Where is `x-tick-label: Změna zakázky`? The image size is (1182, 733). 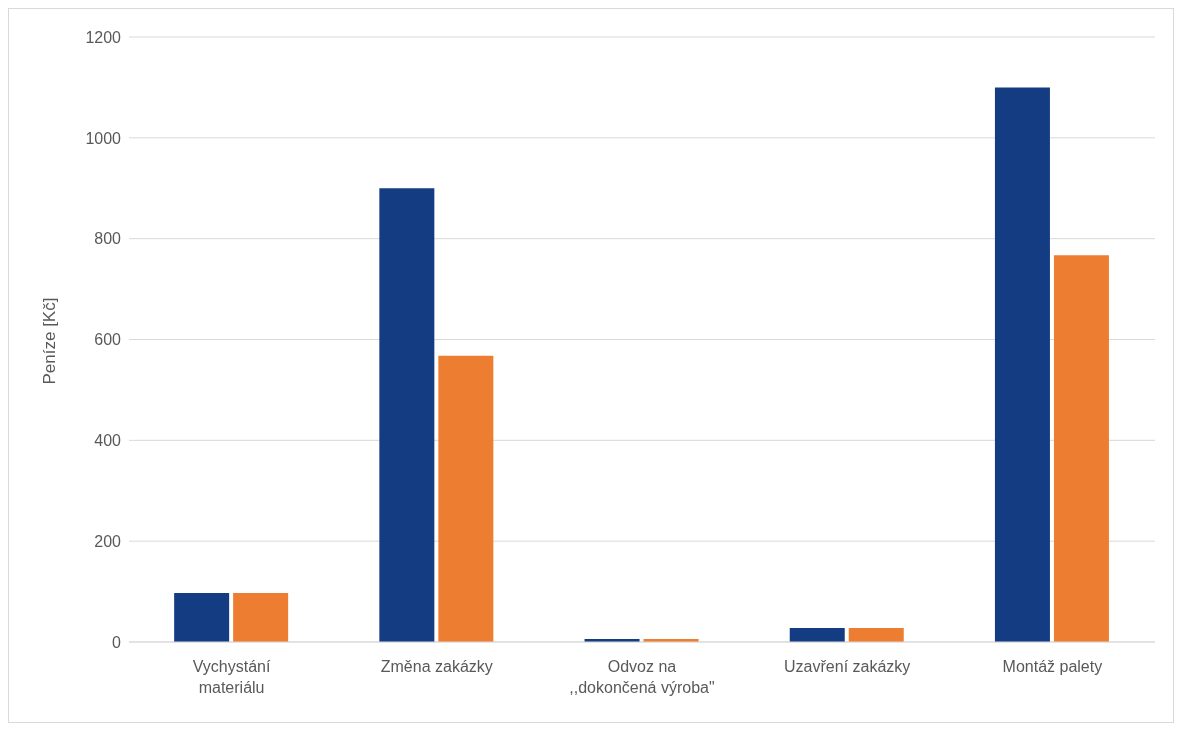 x-tick-label: Změna zakázky is located at coordinates (436, 666).